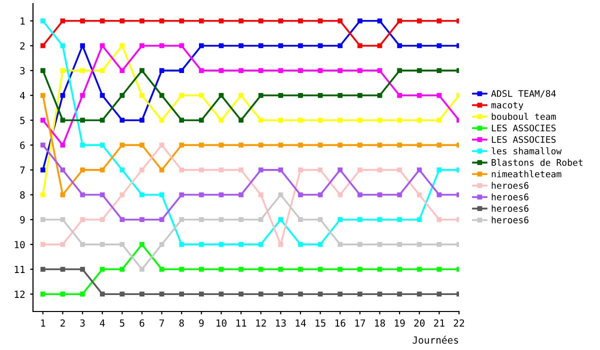  I want to click on x-tick-label: 8, so click(181, 323).